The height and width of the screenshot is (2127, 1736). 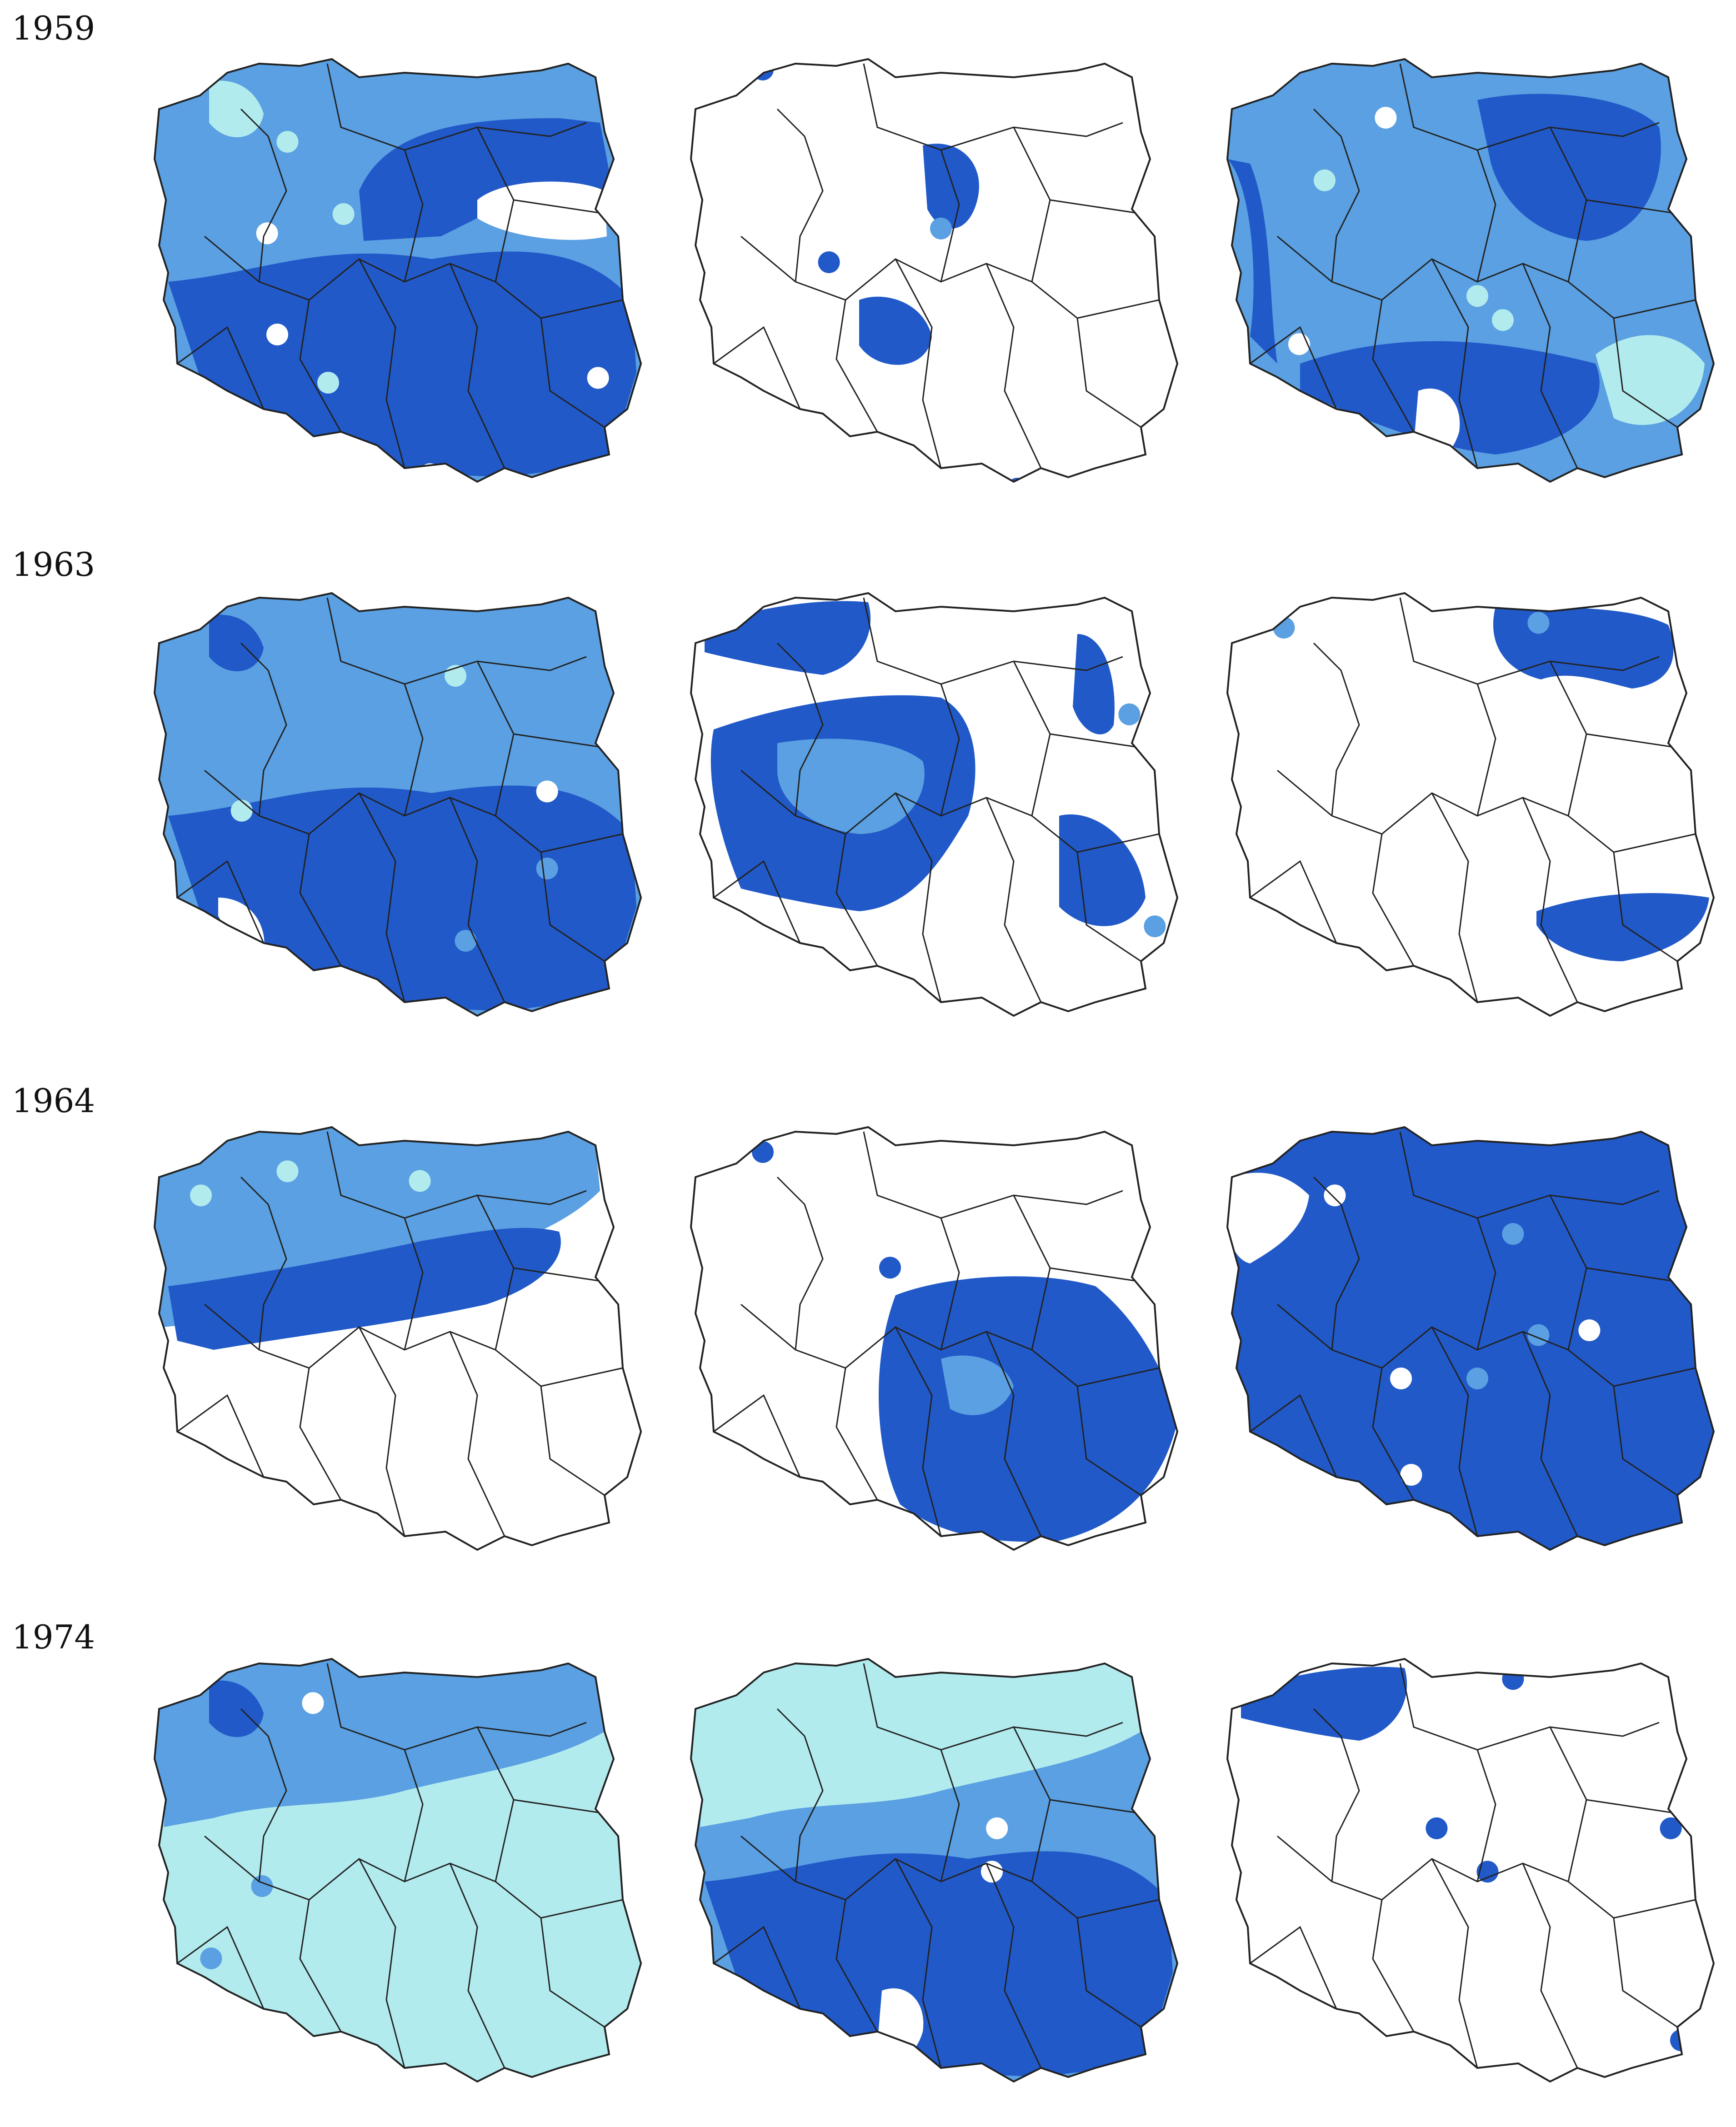 I want to click on map-region-eastnotch, so click(x=542, y=210).